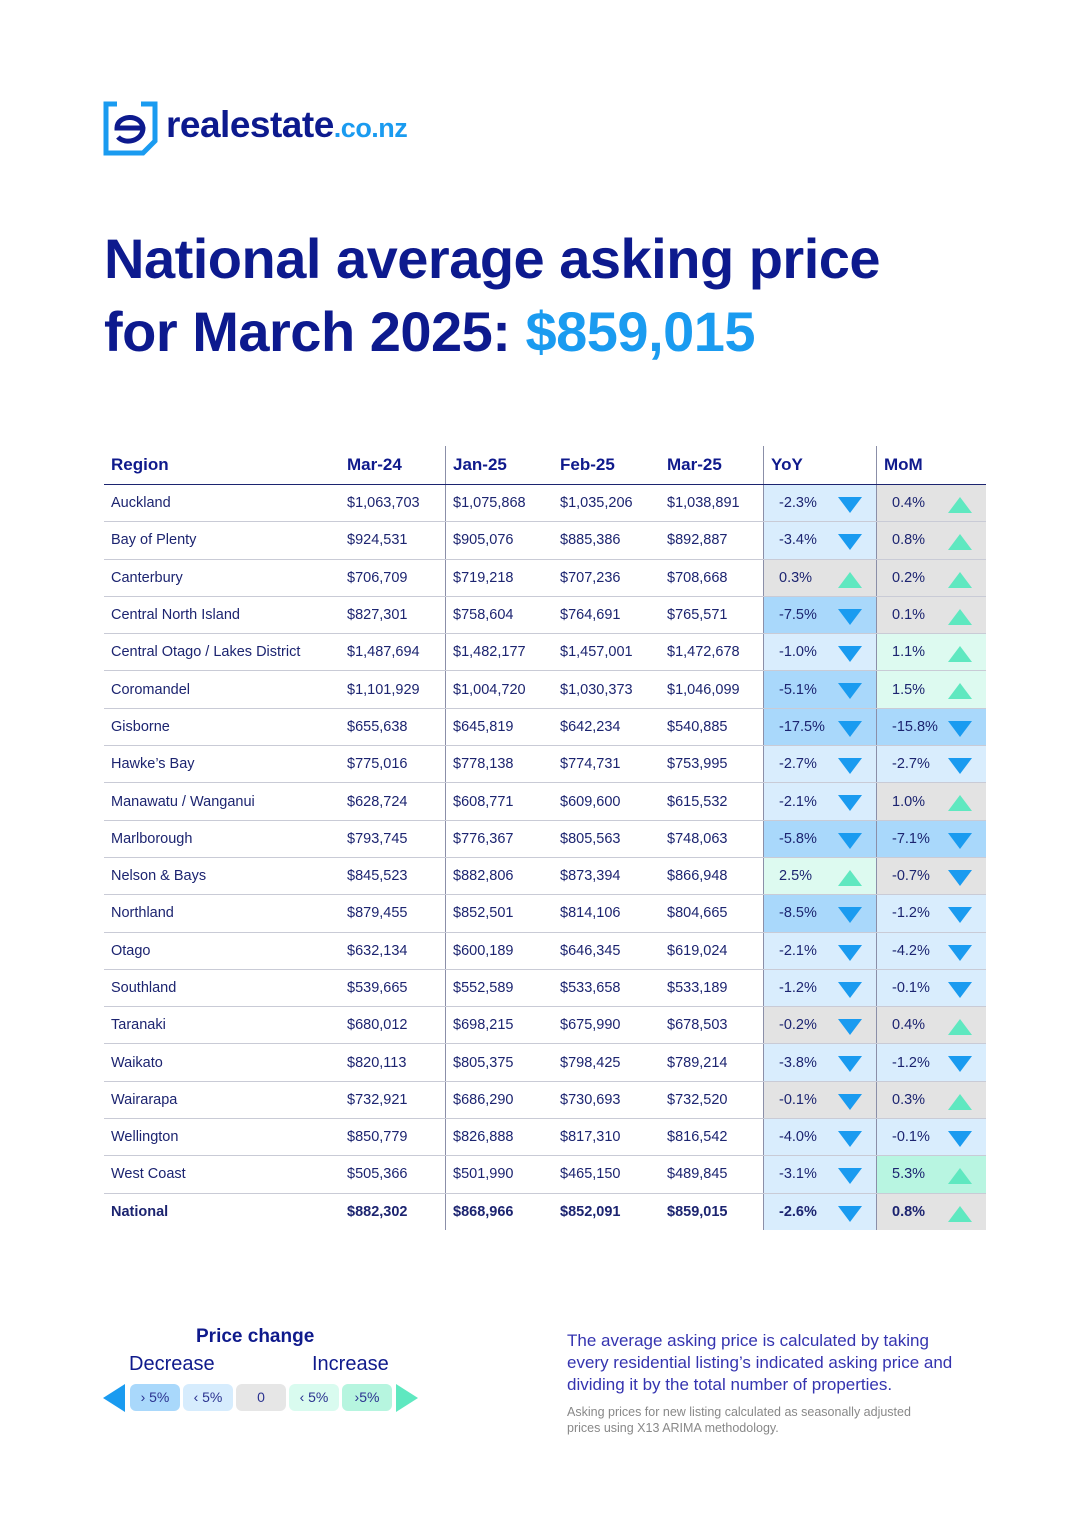 This screenshot has width=1086, height=1536. What do you see at coordinates (383, 689) in the screenshot?
I see `cell-text: $1,101,929` at bounding box center [383, 689].